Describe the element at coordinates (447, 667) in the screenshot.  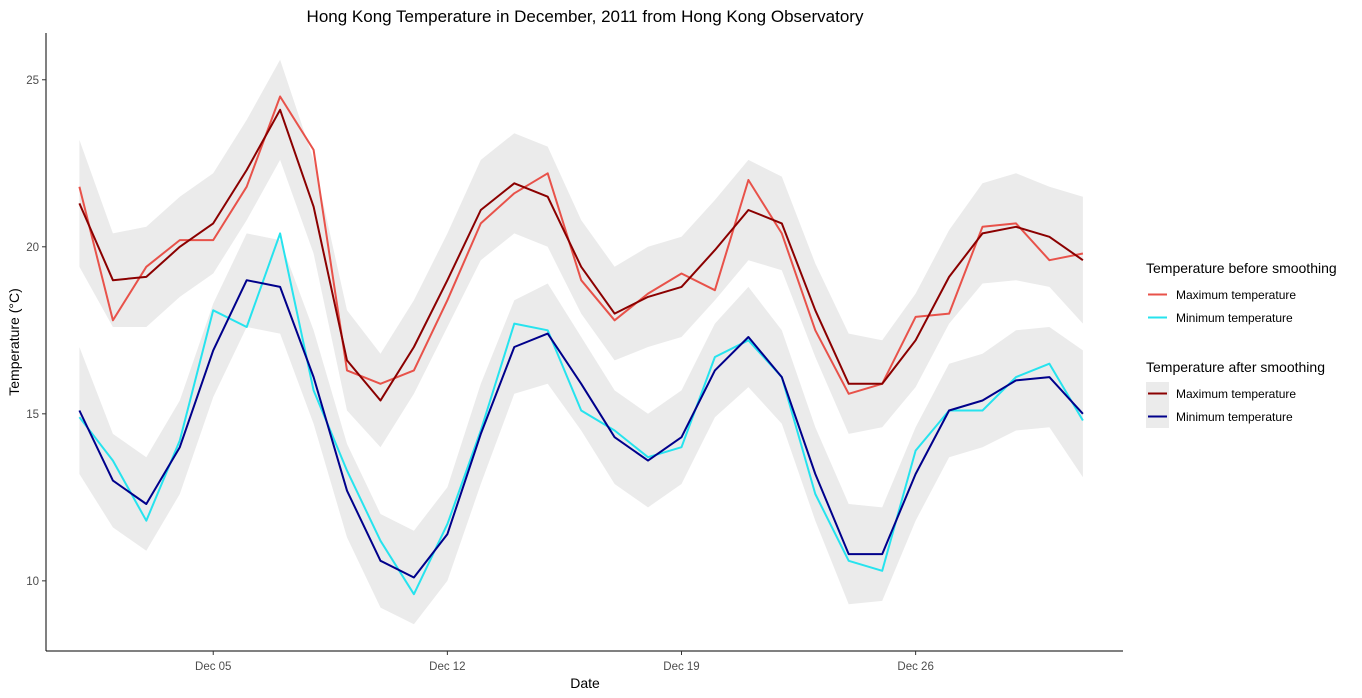
I see `x-tick-label: Dec 12` at that location.